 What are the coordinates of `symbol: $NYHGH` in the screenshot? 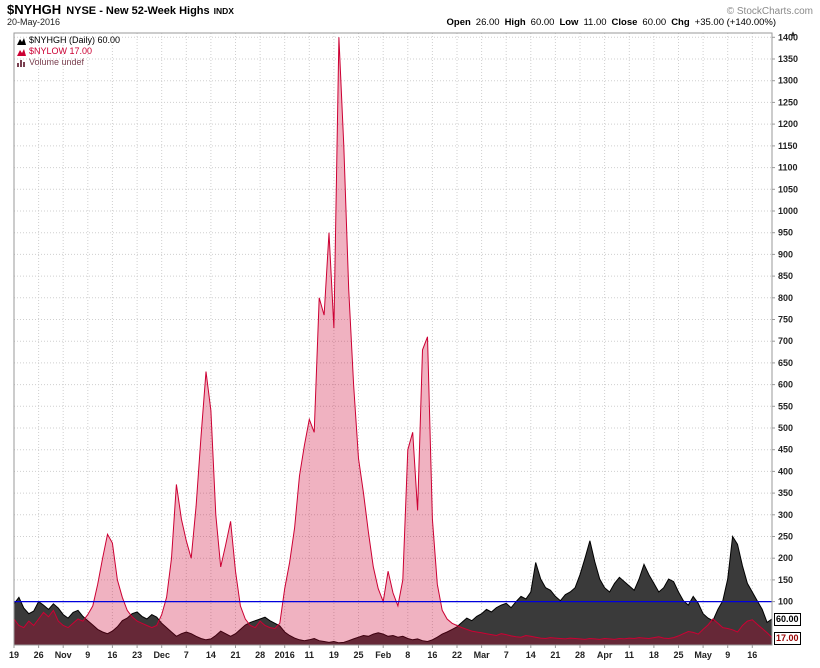 It's located at (34, 9).